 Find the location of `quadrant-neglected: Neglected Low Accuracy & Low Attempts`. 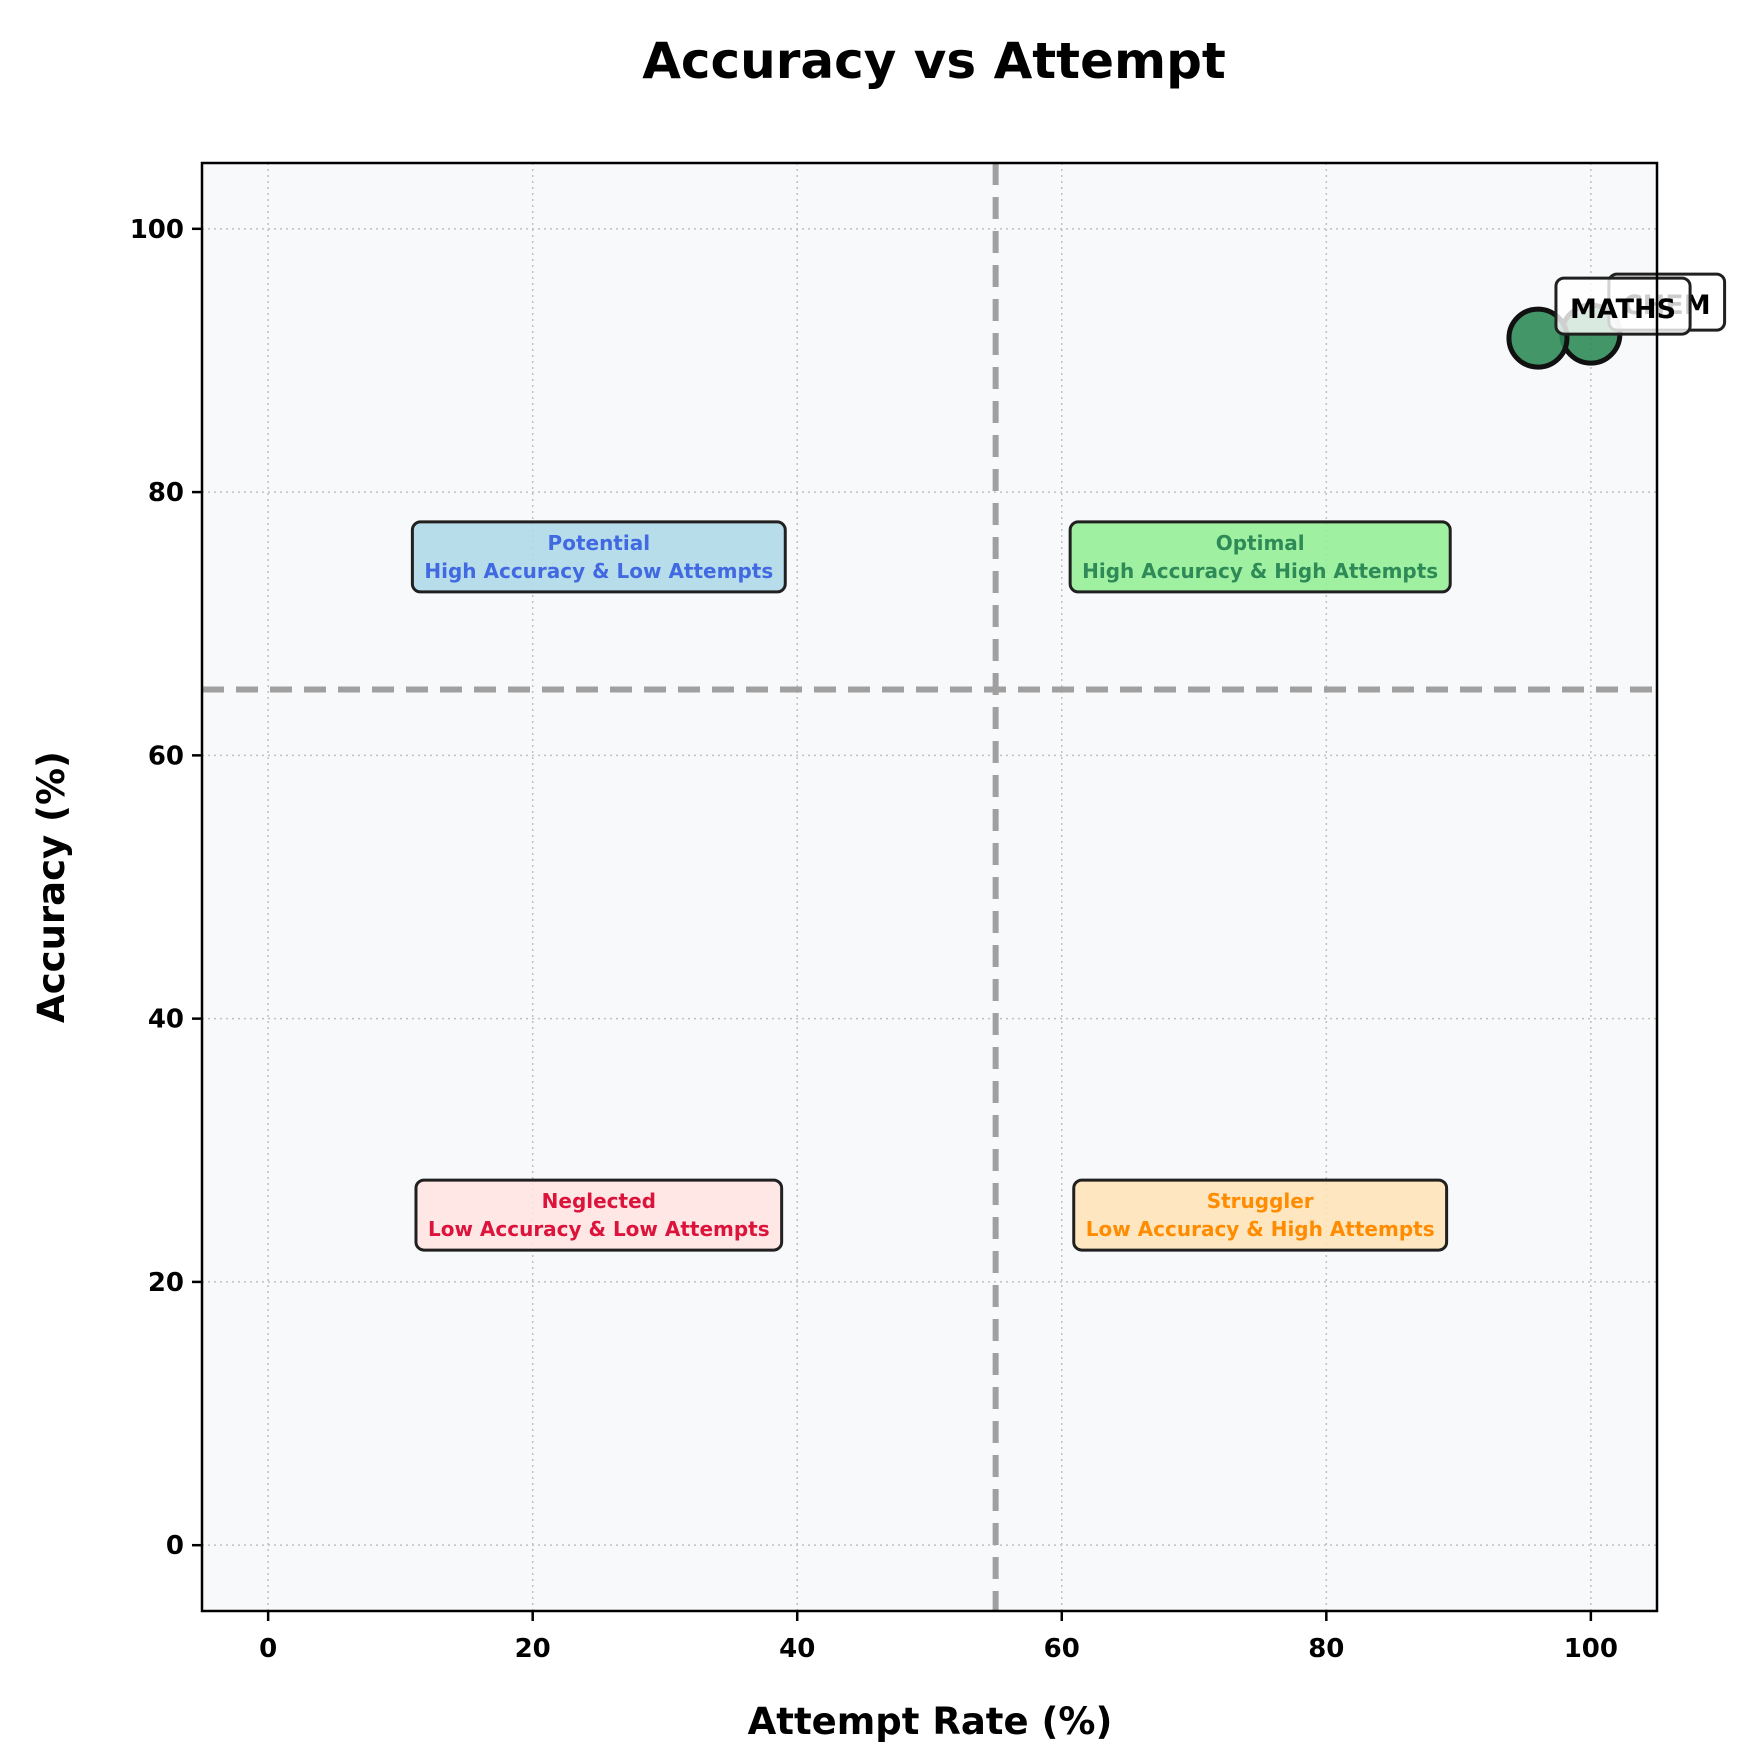

quadrant-neglected: Neglected Low Accuracy & Low Attempts is located at coordinates (599, 1215).